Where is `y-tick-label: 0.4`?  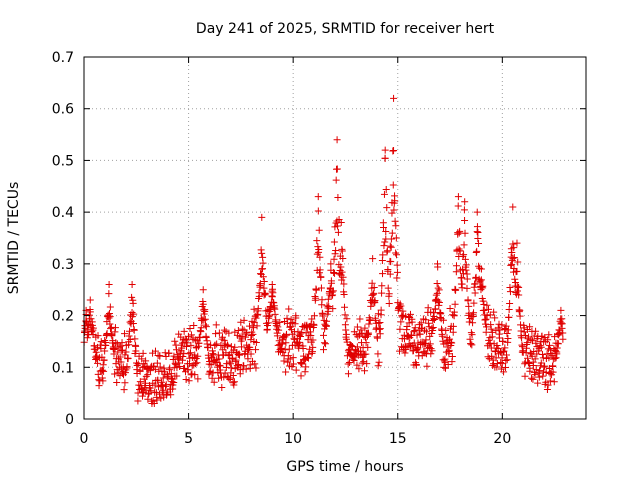
y-tick-label: 0.4 is located at coordinates (63, 213).